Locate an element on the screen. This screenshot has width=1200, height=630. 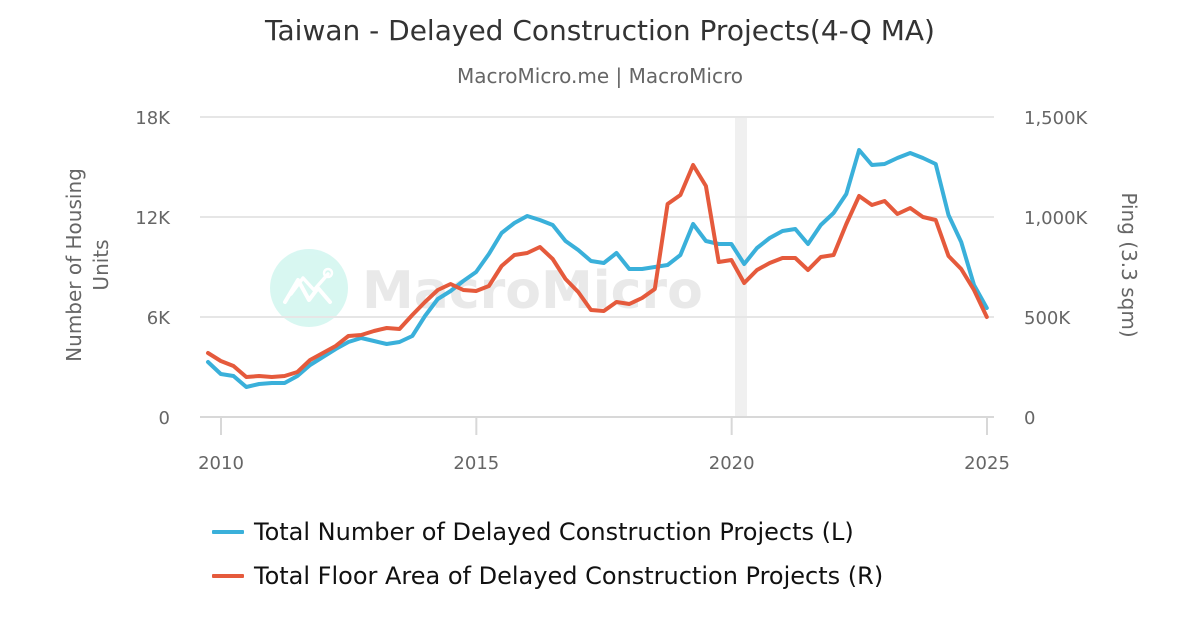
y-right-tick-label: 0 is located at coordinates (1029, 418).